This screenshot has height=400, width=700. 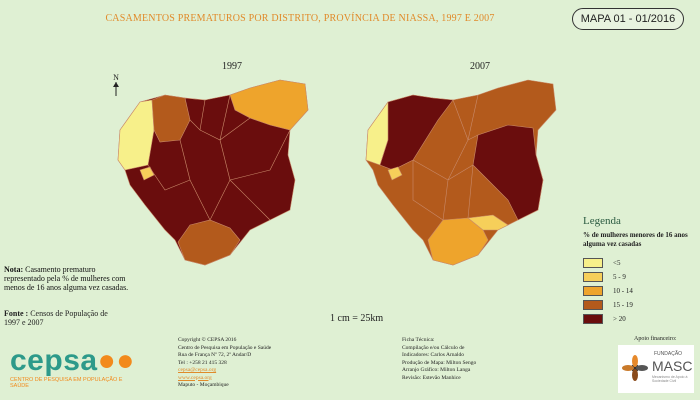 I want to click on legend-item: <5, so click(x=638, y=262).